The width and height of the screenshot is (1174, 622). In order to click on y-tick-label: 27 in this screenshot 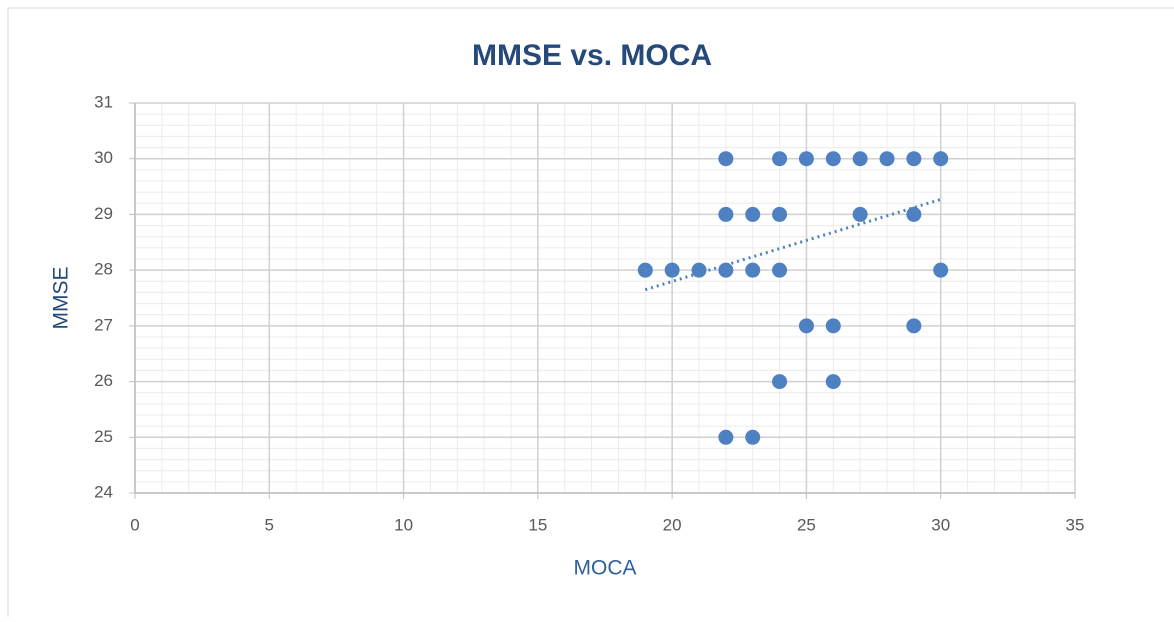, I will do `click(103, 324)`.